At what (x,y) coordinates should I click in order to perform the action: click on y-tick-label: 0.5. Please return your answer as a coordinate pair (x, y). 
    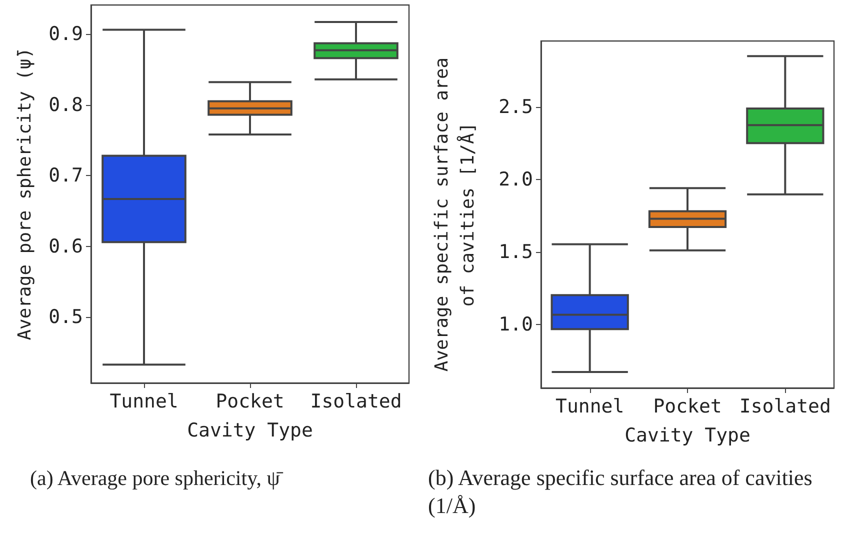
    Looking at the image, I should click on (65, 317).